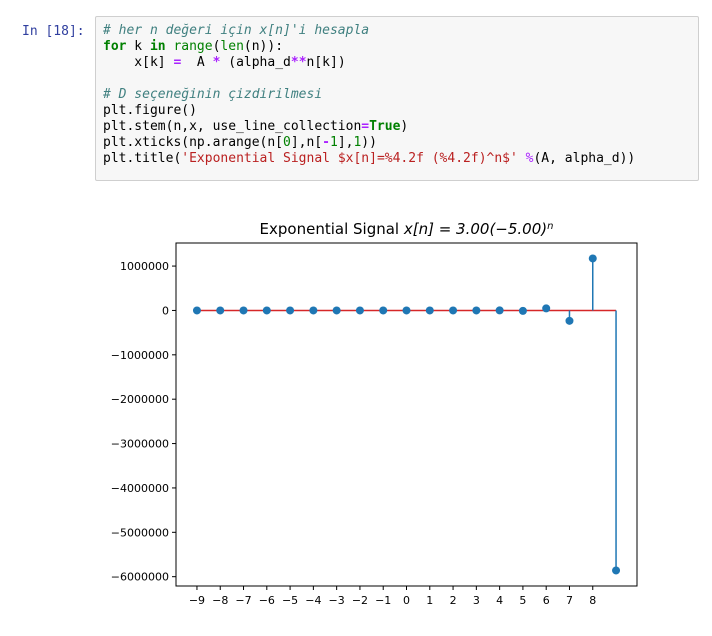 The image size is (712, 636). What do you see at coordinates (476, 600) in the screenshot?
I see `x-tick-label: 3` at bounding box center [476, 600].